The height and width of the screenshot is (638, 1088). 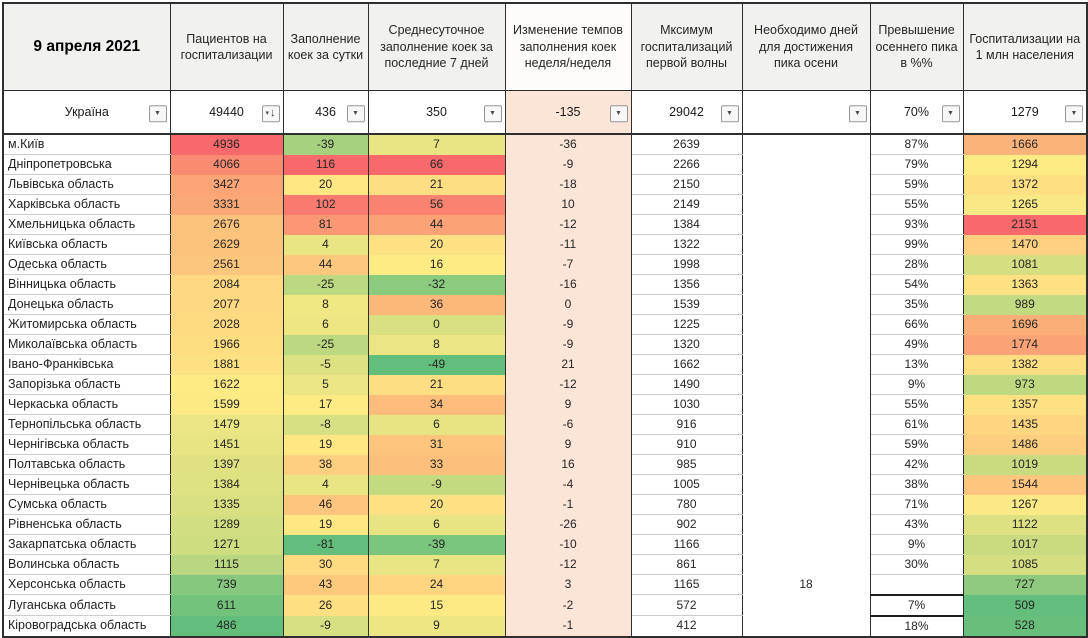 What do you see at coordinates (568, 184) in the screenshot?
I see `cell-change: -18` at bounding box center [568, 184].